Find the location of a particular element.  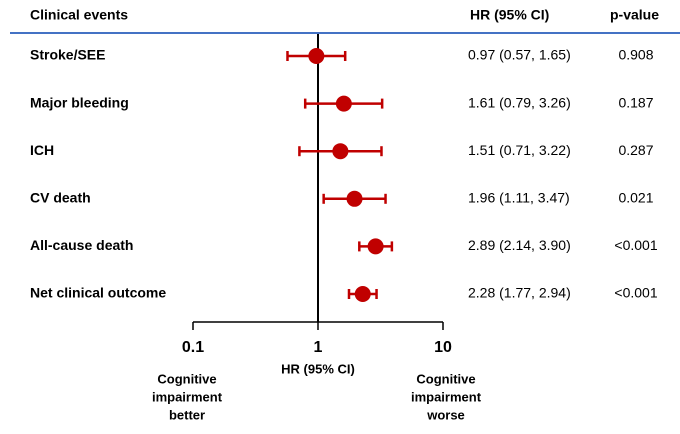

ci-label: 2.28 (1.77, 2.94) is located at coordinates (519, 293).